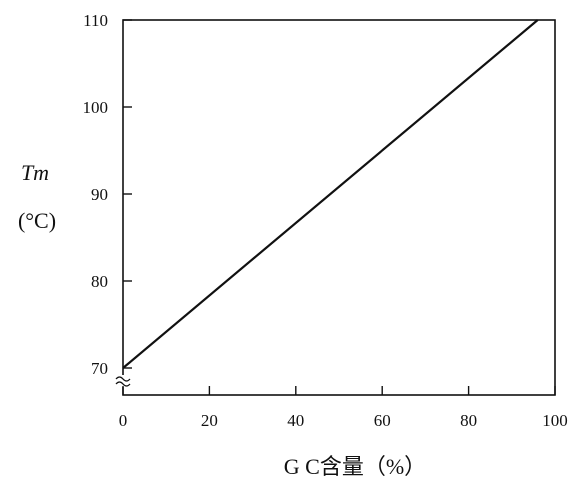  Describe the element at coordinates (96, 107) in the screenshot. I see `y-tick-label: 100` at that location.